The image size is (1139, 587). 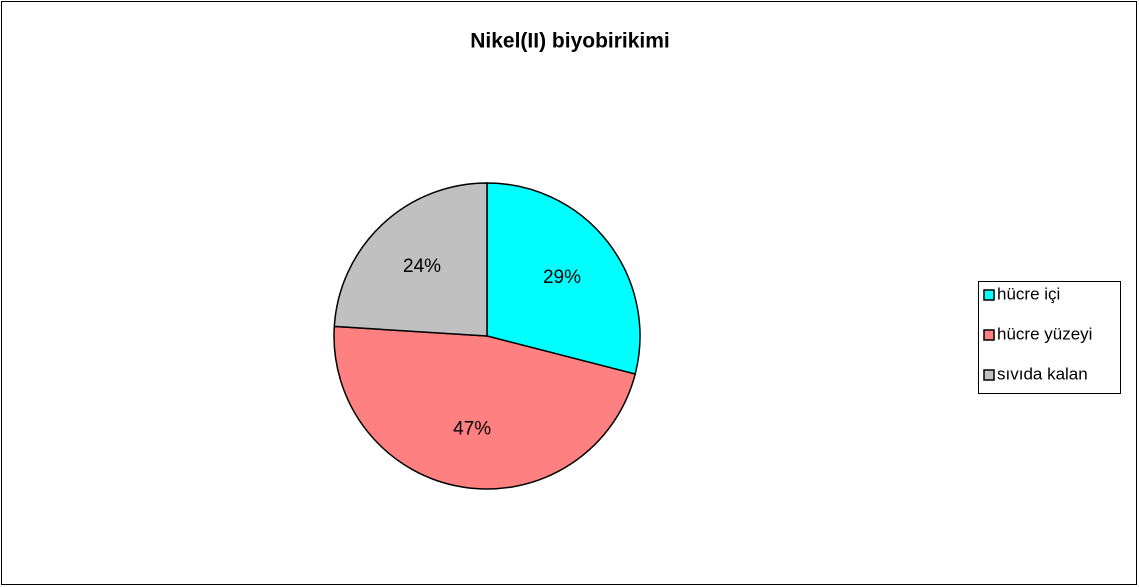 What do you see at coordinates (570, 41) in the screenshot?
I see `chart-title: Nikel(II) biyobirikimi` at bounding box center [570, 41].